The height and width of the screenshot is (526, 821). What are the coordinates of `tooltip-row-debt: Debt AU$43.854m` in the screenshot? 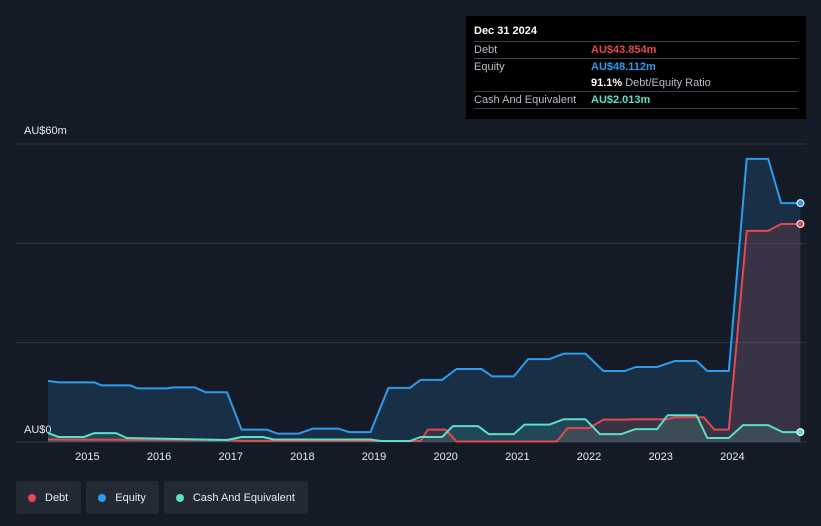 It's located at (636, 50).